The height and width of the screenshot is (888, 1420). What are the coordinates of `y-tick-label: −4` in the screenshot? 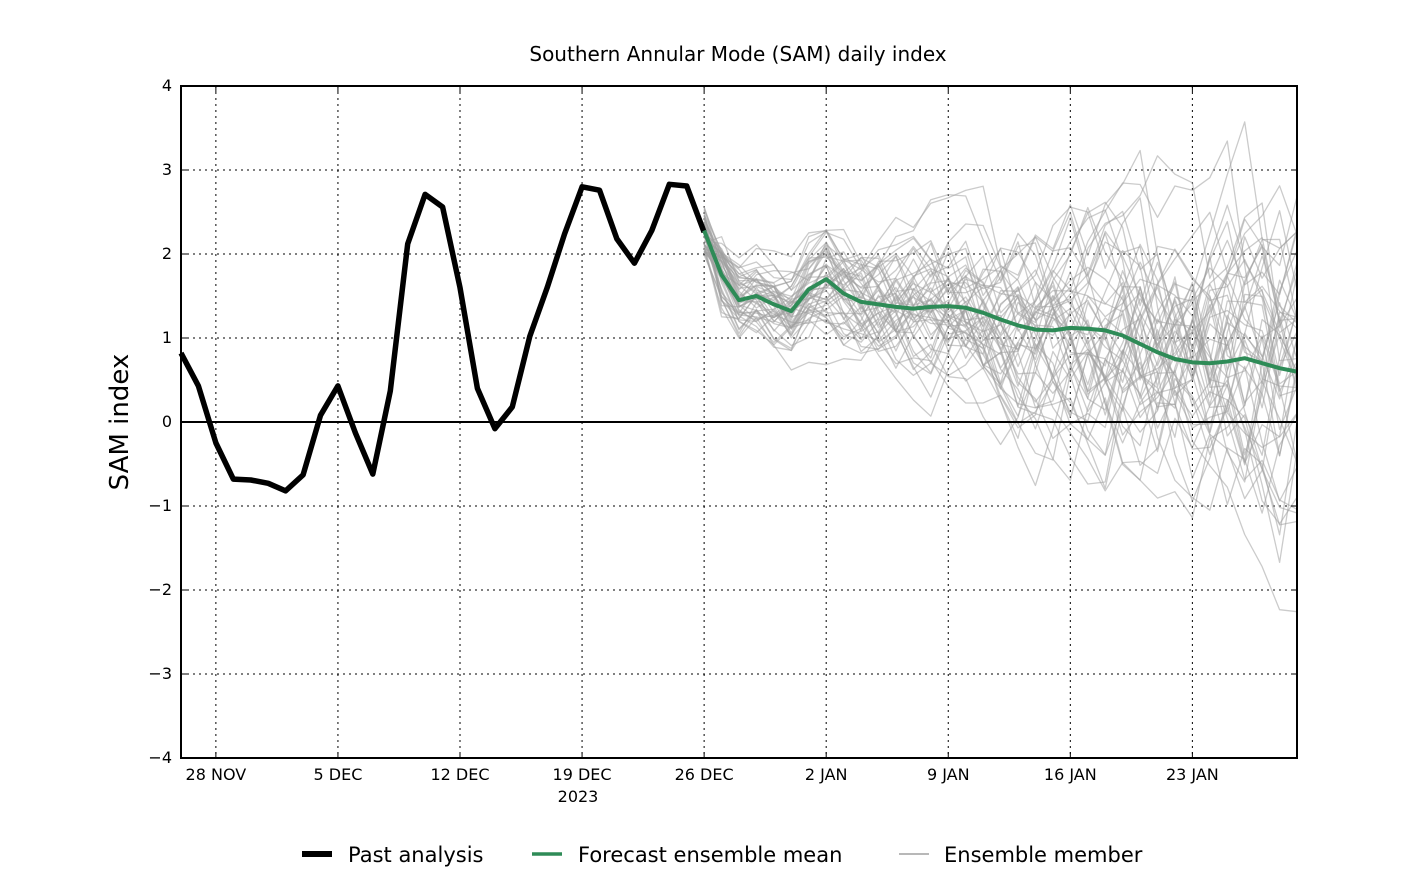 It's located at (160, 757).